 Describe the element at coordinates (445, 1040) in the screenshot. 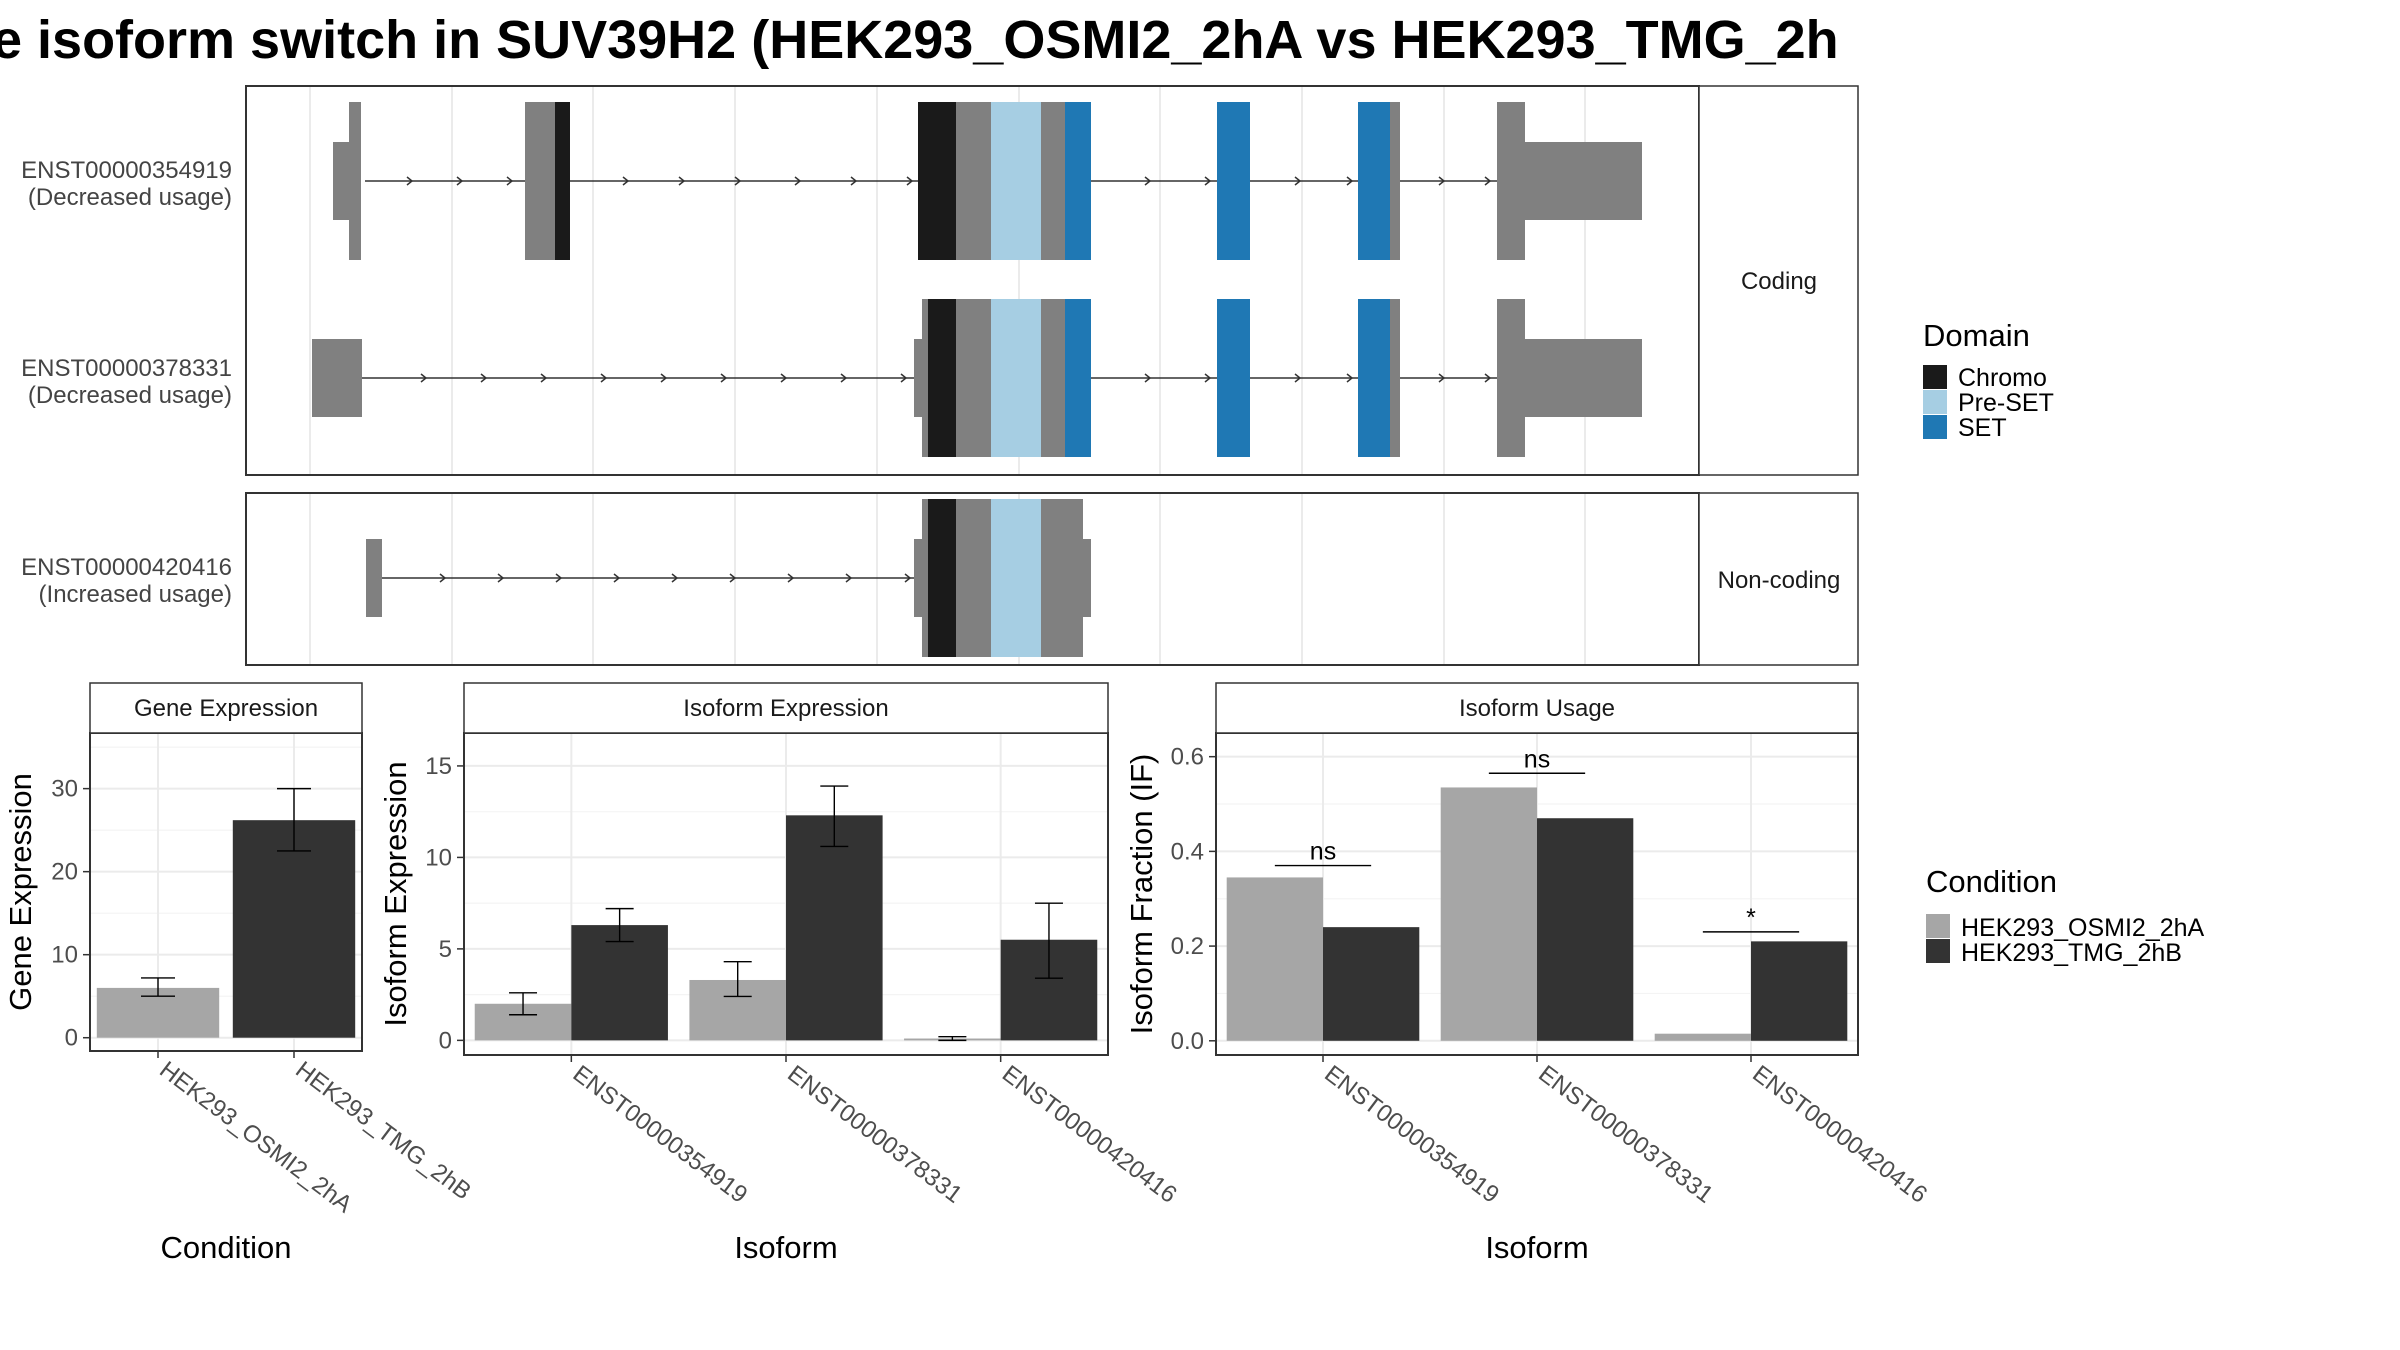

I see `y-tick-label: 0` at that location.